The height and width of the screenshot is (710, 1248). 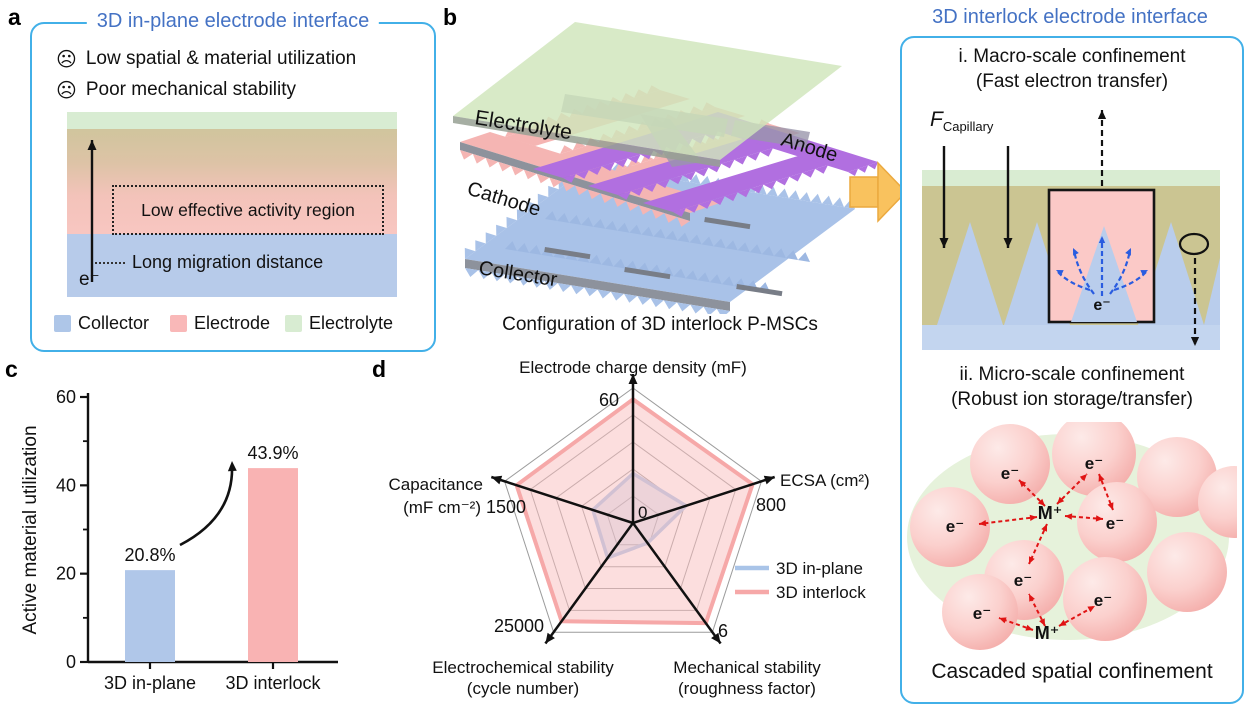 I want to click on radar-axis-label: Electrochemical stability, so click(x=523, y=667).